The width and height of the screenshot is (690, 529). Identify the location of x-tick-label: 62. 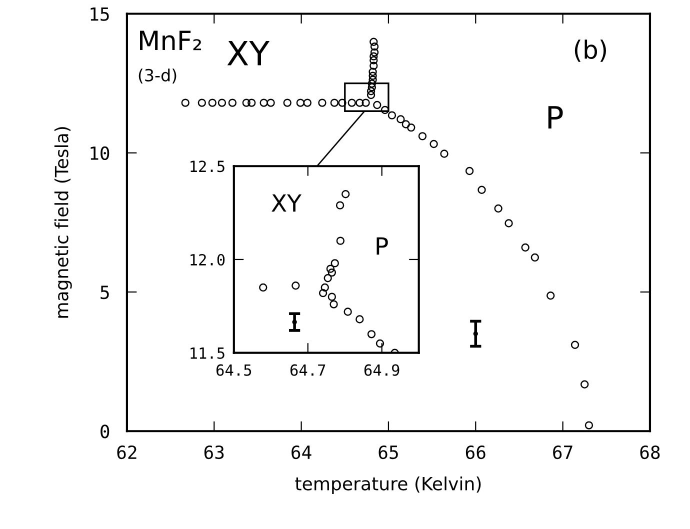
(126, 452).